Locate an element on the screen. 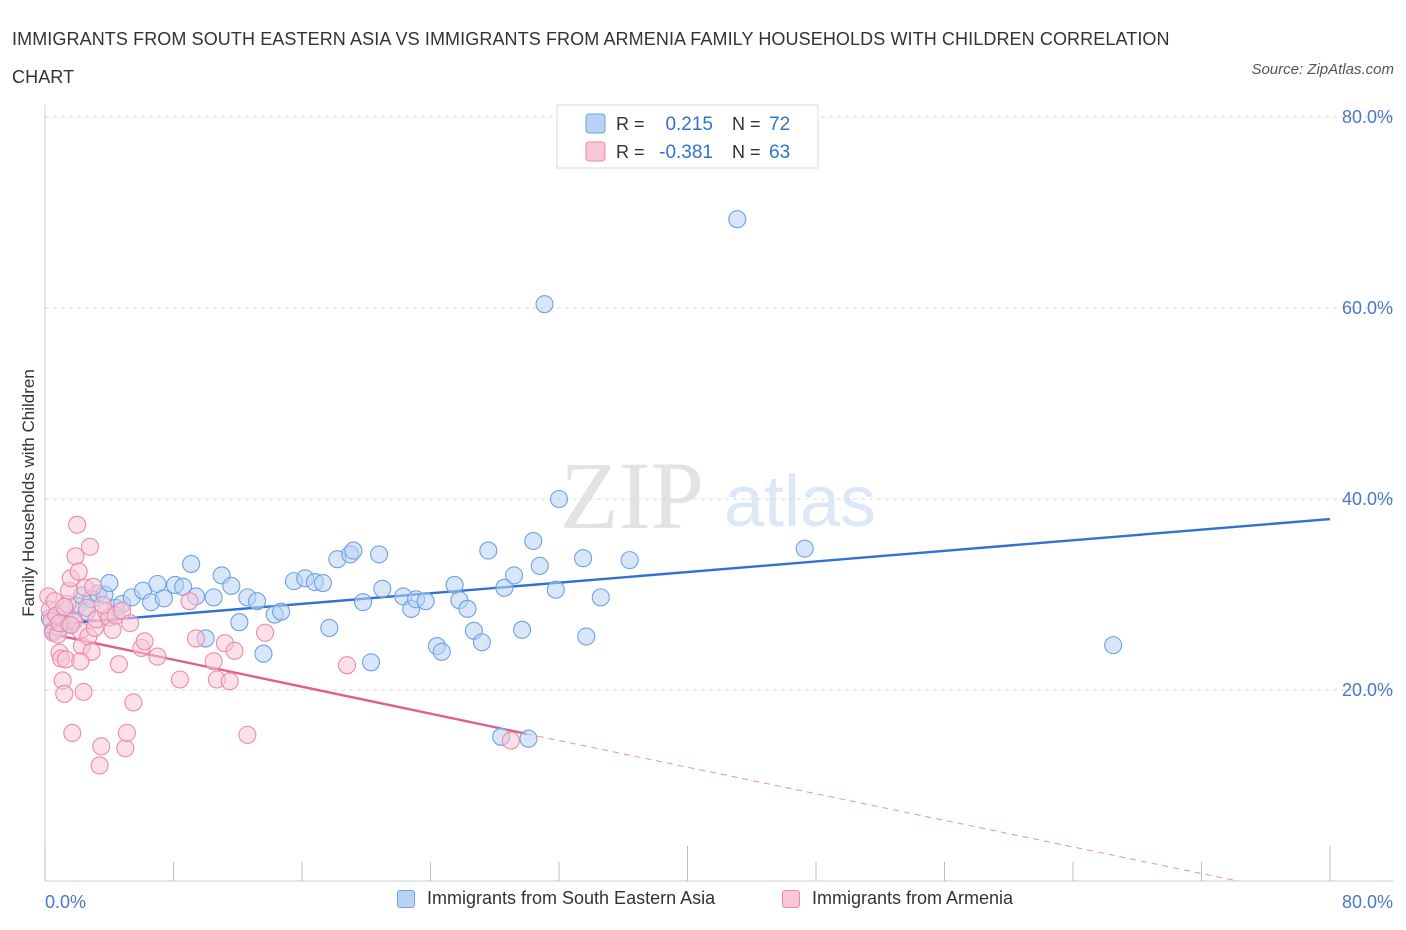 The width and height of the screenshot is (1406, 930). x-tick-label: 0.0% is located at coordinates (65, 902).